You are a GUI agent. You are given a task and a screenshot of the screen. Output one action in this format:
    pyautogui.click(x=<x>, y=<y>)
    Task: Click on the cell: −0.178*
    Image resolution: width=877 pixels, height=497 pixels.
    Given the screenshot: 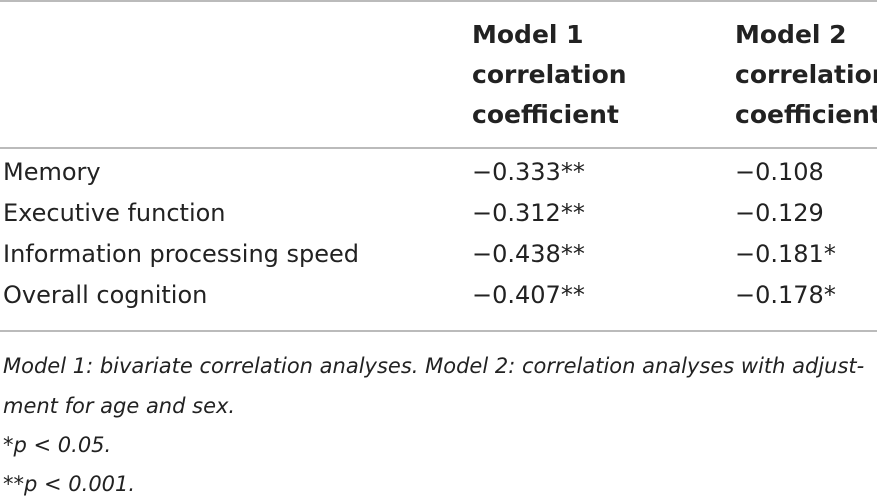 What is the action you would take?
    pyautogui.click(x=785, y=295)
    